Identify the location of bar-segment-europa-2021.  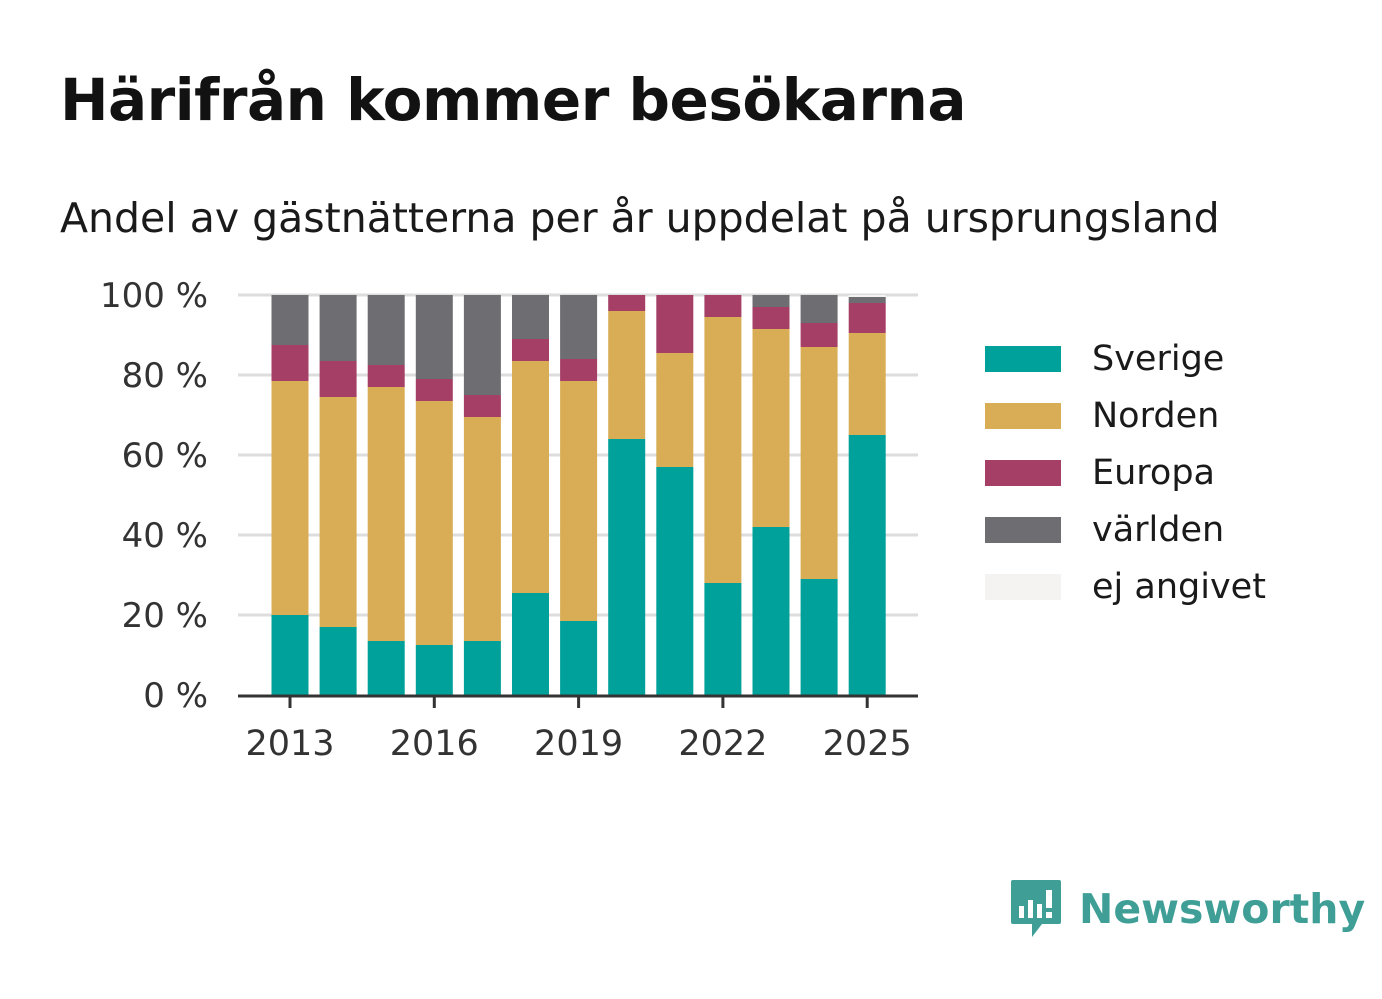
(675, 324).